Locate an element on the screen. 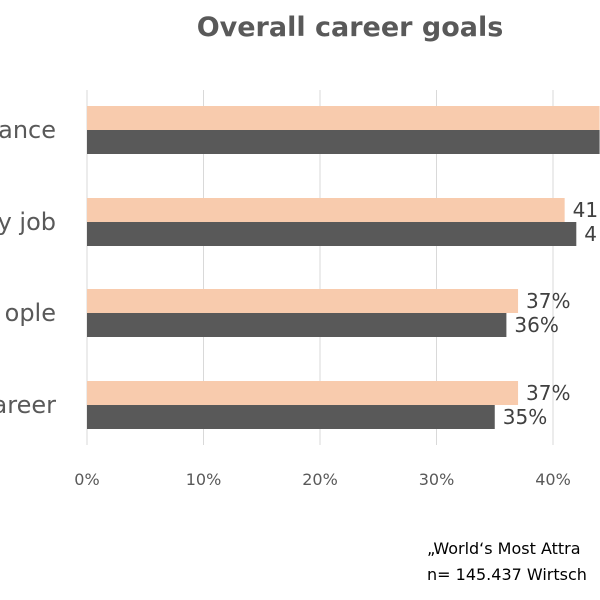 This screenshot has width=600, height=600. category-label-0: ance is located at coordinates (28, 130).